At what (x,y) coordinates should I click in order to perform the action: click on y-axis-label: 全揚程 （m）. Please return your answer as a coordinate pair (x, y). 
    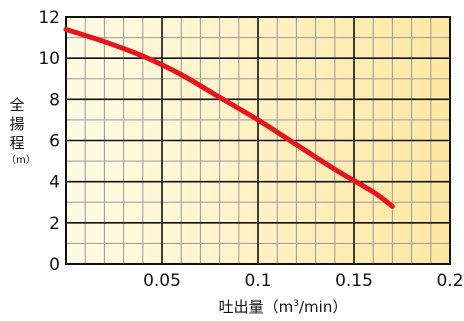
    Looking at the image, I should click on (21, 132).